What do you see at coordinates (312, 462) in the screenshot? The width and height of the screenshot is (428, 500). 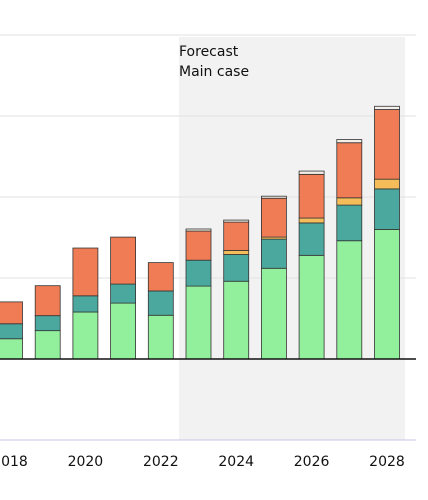 I see `x-tick-label: 2026` at bounding box center [312, 462].